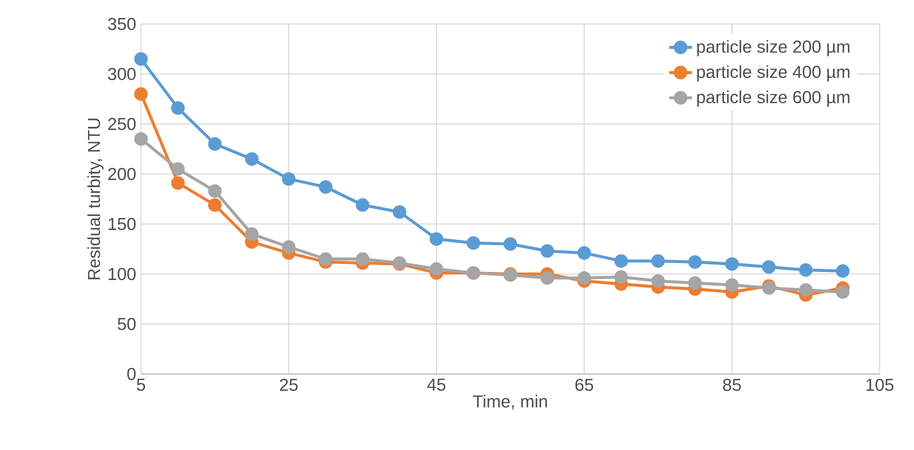 The width and height of the screenshot is (914, 450). Describe the element at coordinates (95, 199) in the screenshot. I see `y-axis-title: Residual turbity, NTU` at that location.